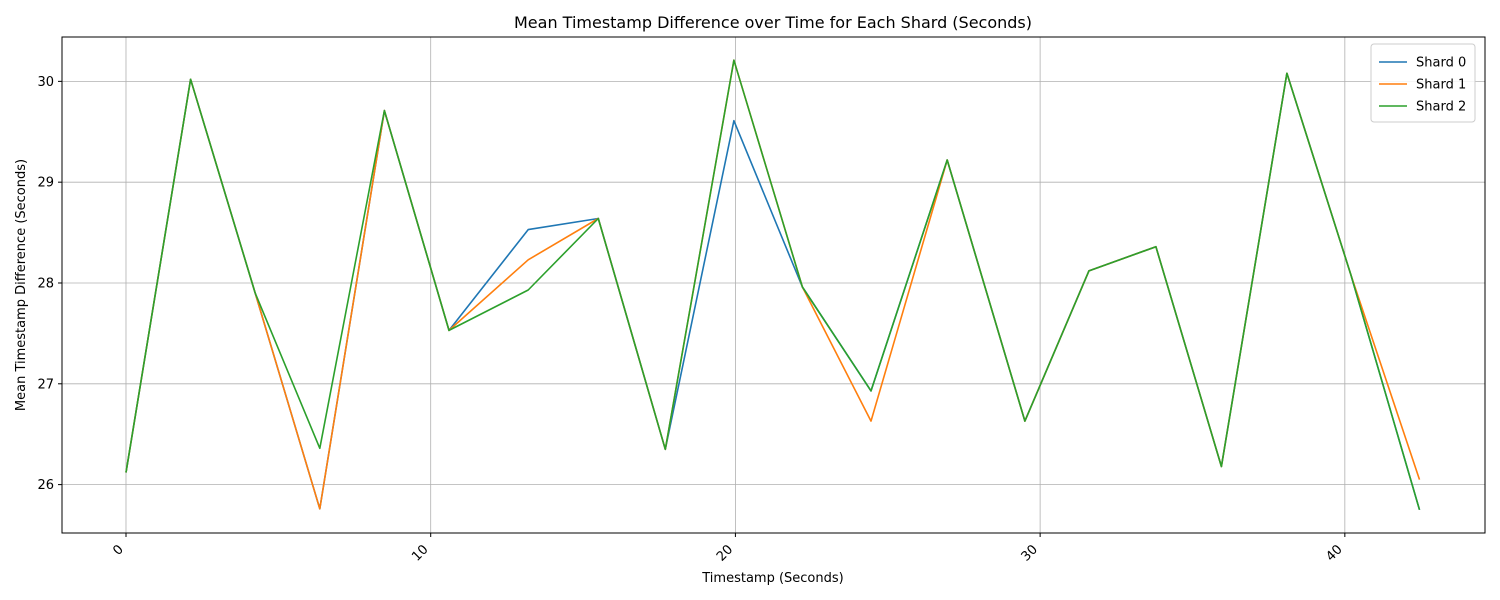 The height and width of the screenshot is (600, 1500). I want to click on x-axis-ticks: 0 10 20 30 40, so click(728, 549).